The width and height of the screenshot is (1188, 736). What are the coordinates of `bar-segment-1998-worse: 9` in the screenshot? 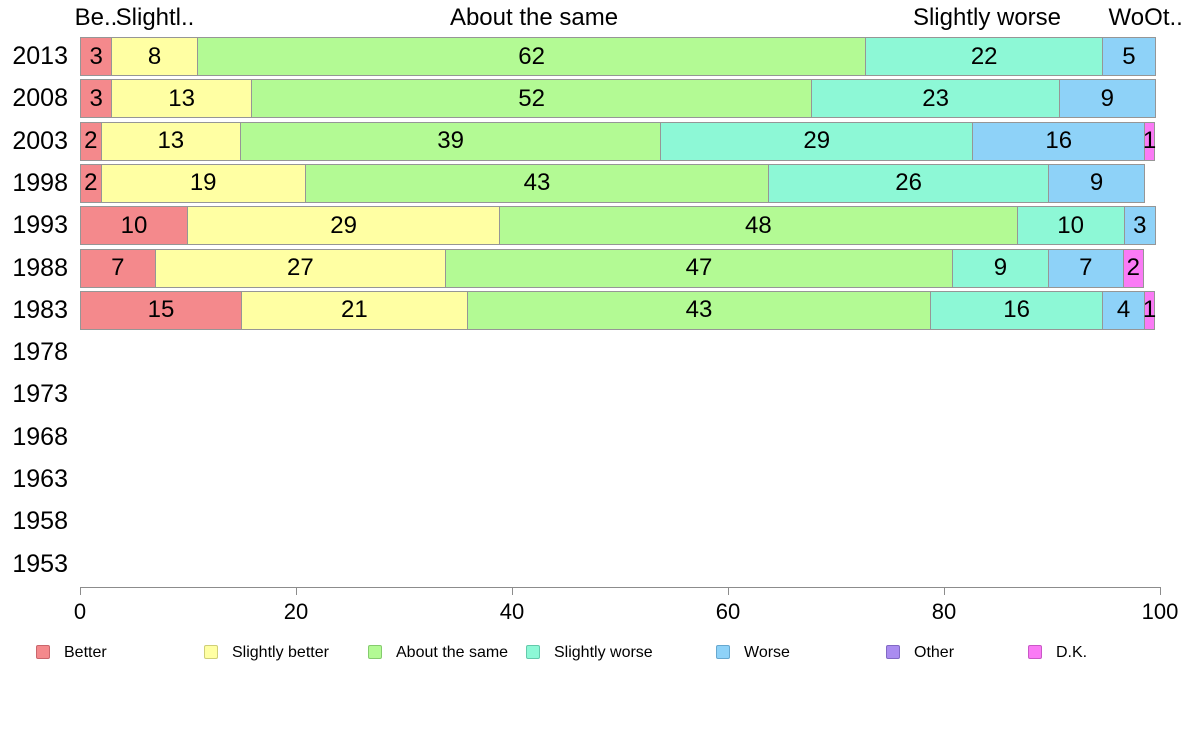 It's located at (1096, 183).